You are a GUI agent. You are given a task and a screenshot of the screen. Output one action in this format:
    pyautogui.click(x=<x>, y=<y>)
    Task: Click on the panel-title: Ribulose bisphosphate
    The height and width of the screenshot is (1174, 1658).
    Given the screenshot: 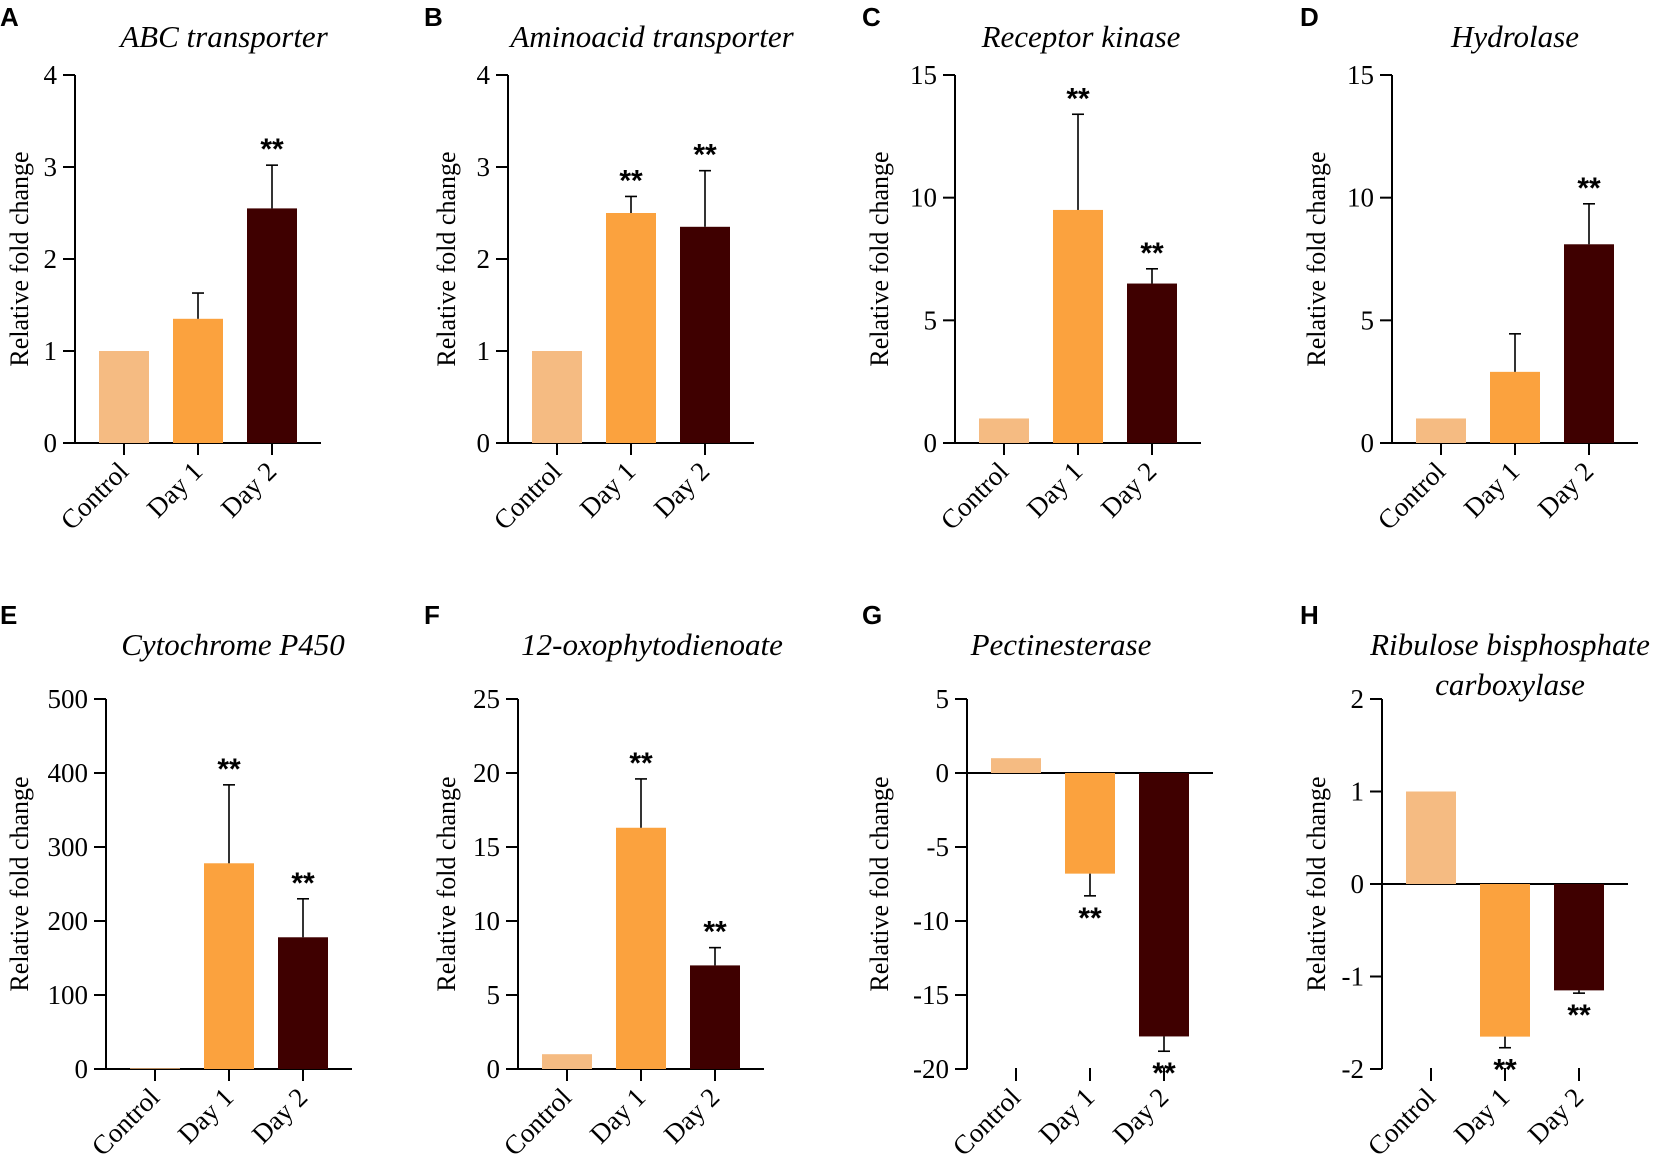 What is the action you would take?
    pyautogui.click(x=1509, y=644)
    